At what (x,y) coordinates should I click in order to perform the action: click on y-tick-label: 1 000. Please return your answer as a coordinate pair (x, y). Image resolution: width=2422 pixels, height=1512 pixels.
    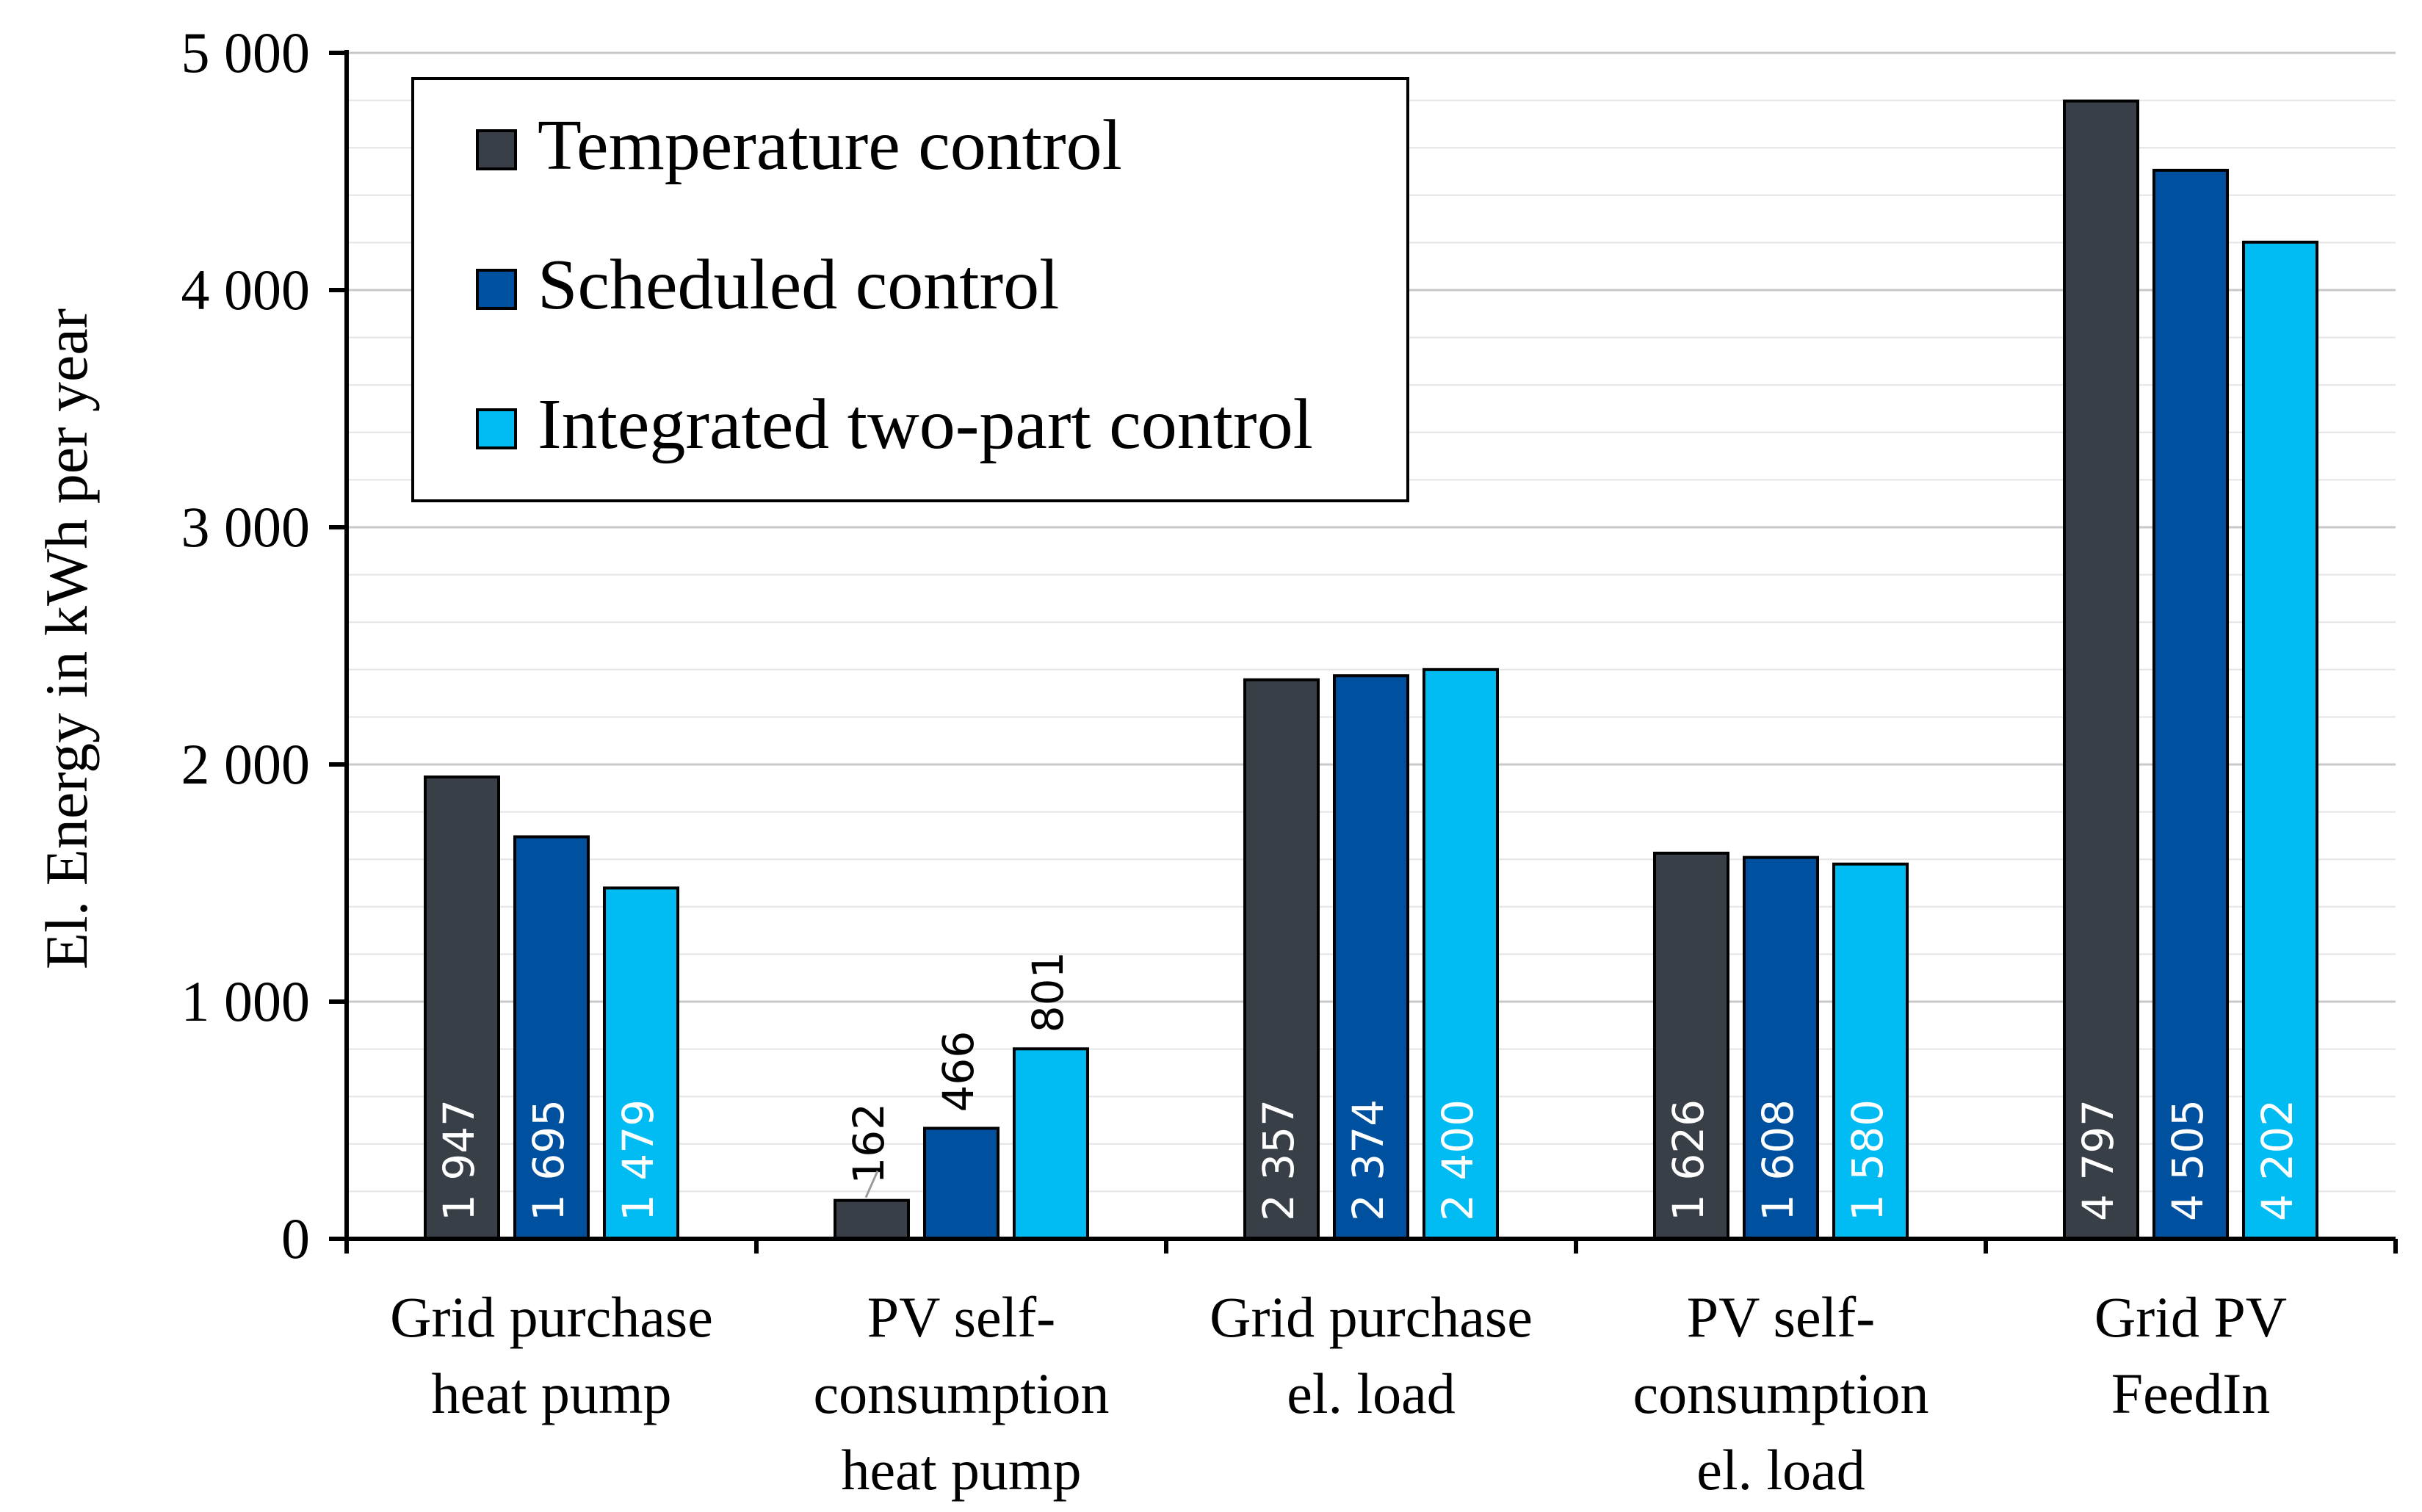
    Looking at the image, I should click on (246, 1001).